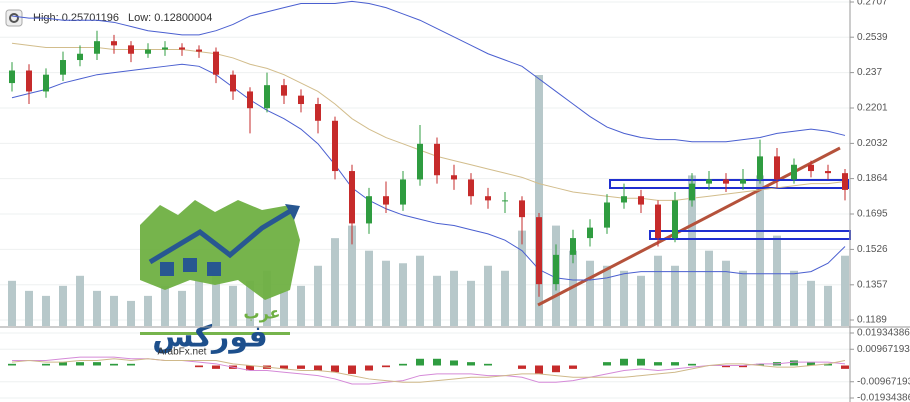 This screenshot has height=402, width=910. I want to click on trend-line, so click(689, 226).